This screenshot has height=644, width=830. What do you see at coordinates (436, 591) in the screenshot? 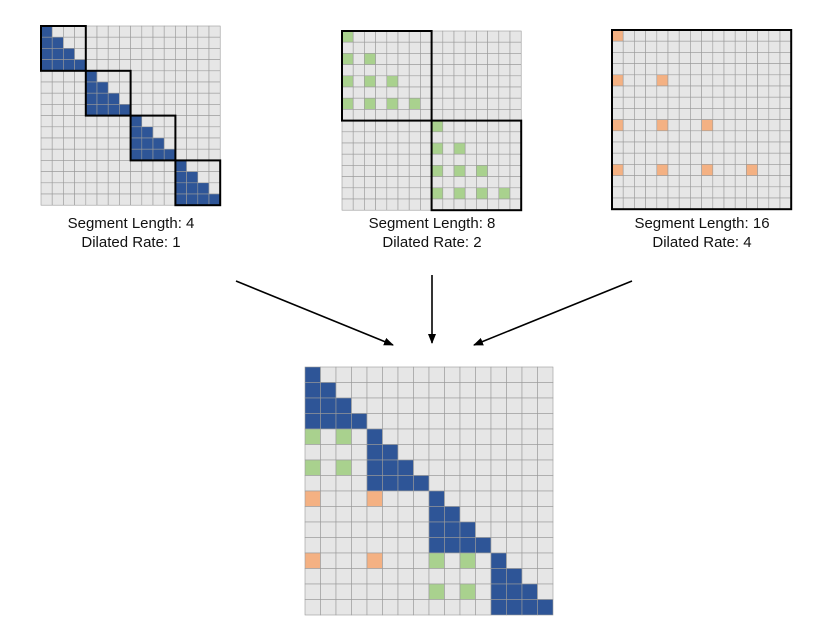
I see `attention-cell-green` at bounding box center [436, 591].